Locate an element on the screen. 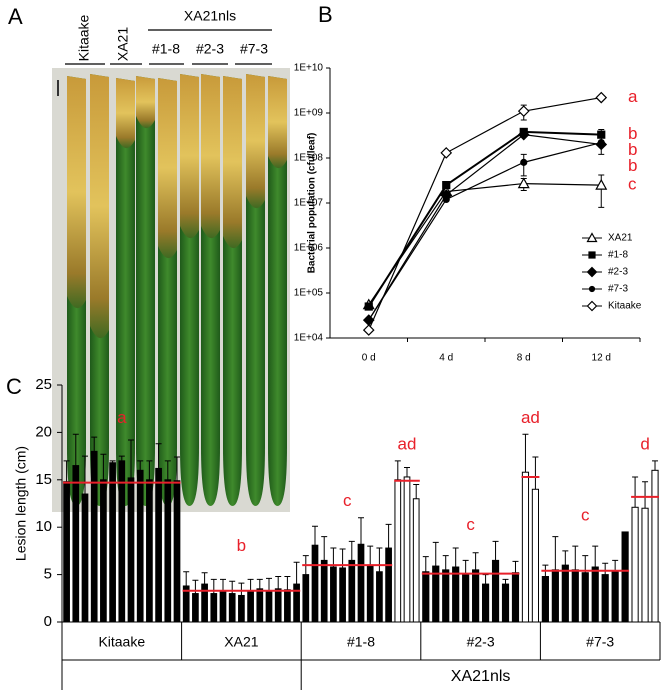 This screenshot has width=670, height=690. series-line is located at coordinates (485, 231).